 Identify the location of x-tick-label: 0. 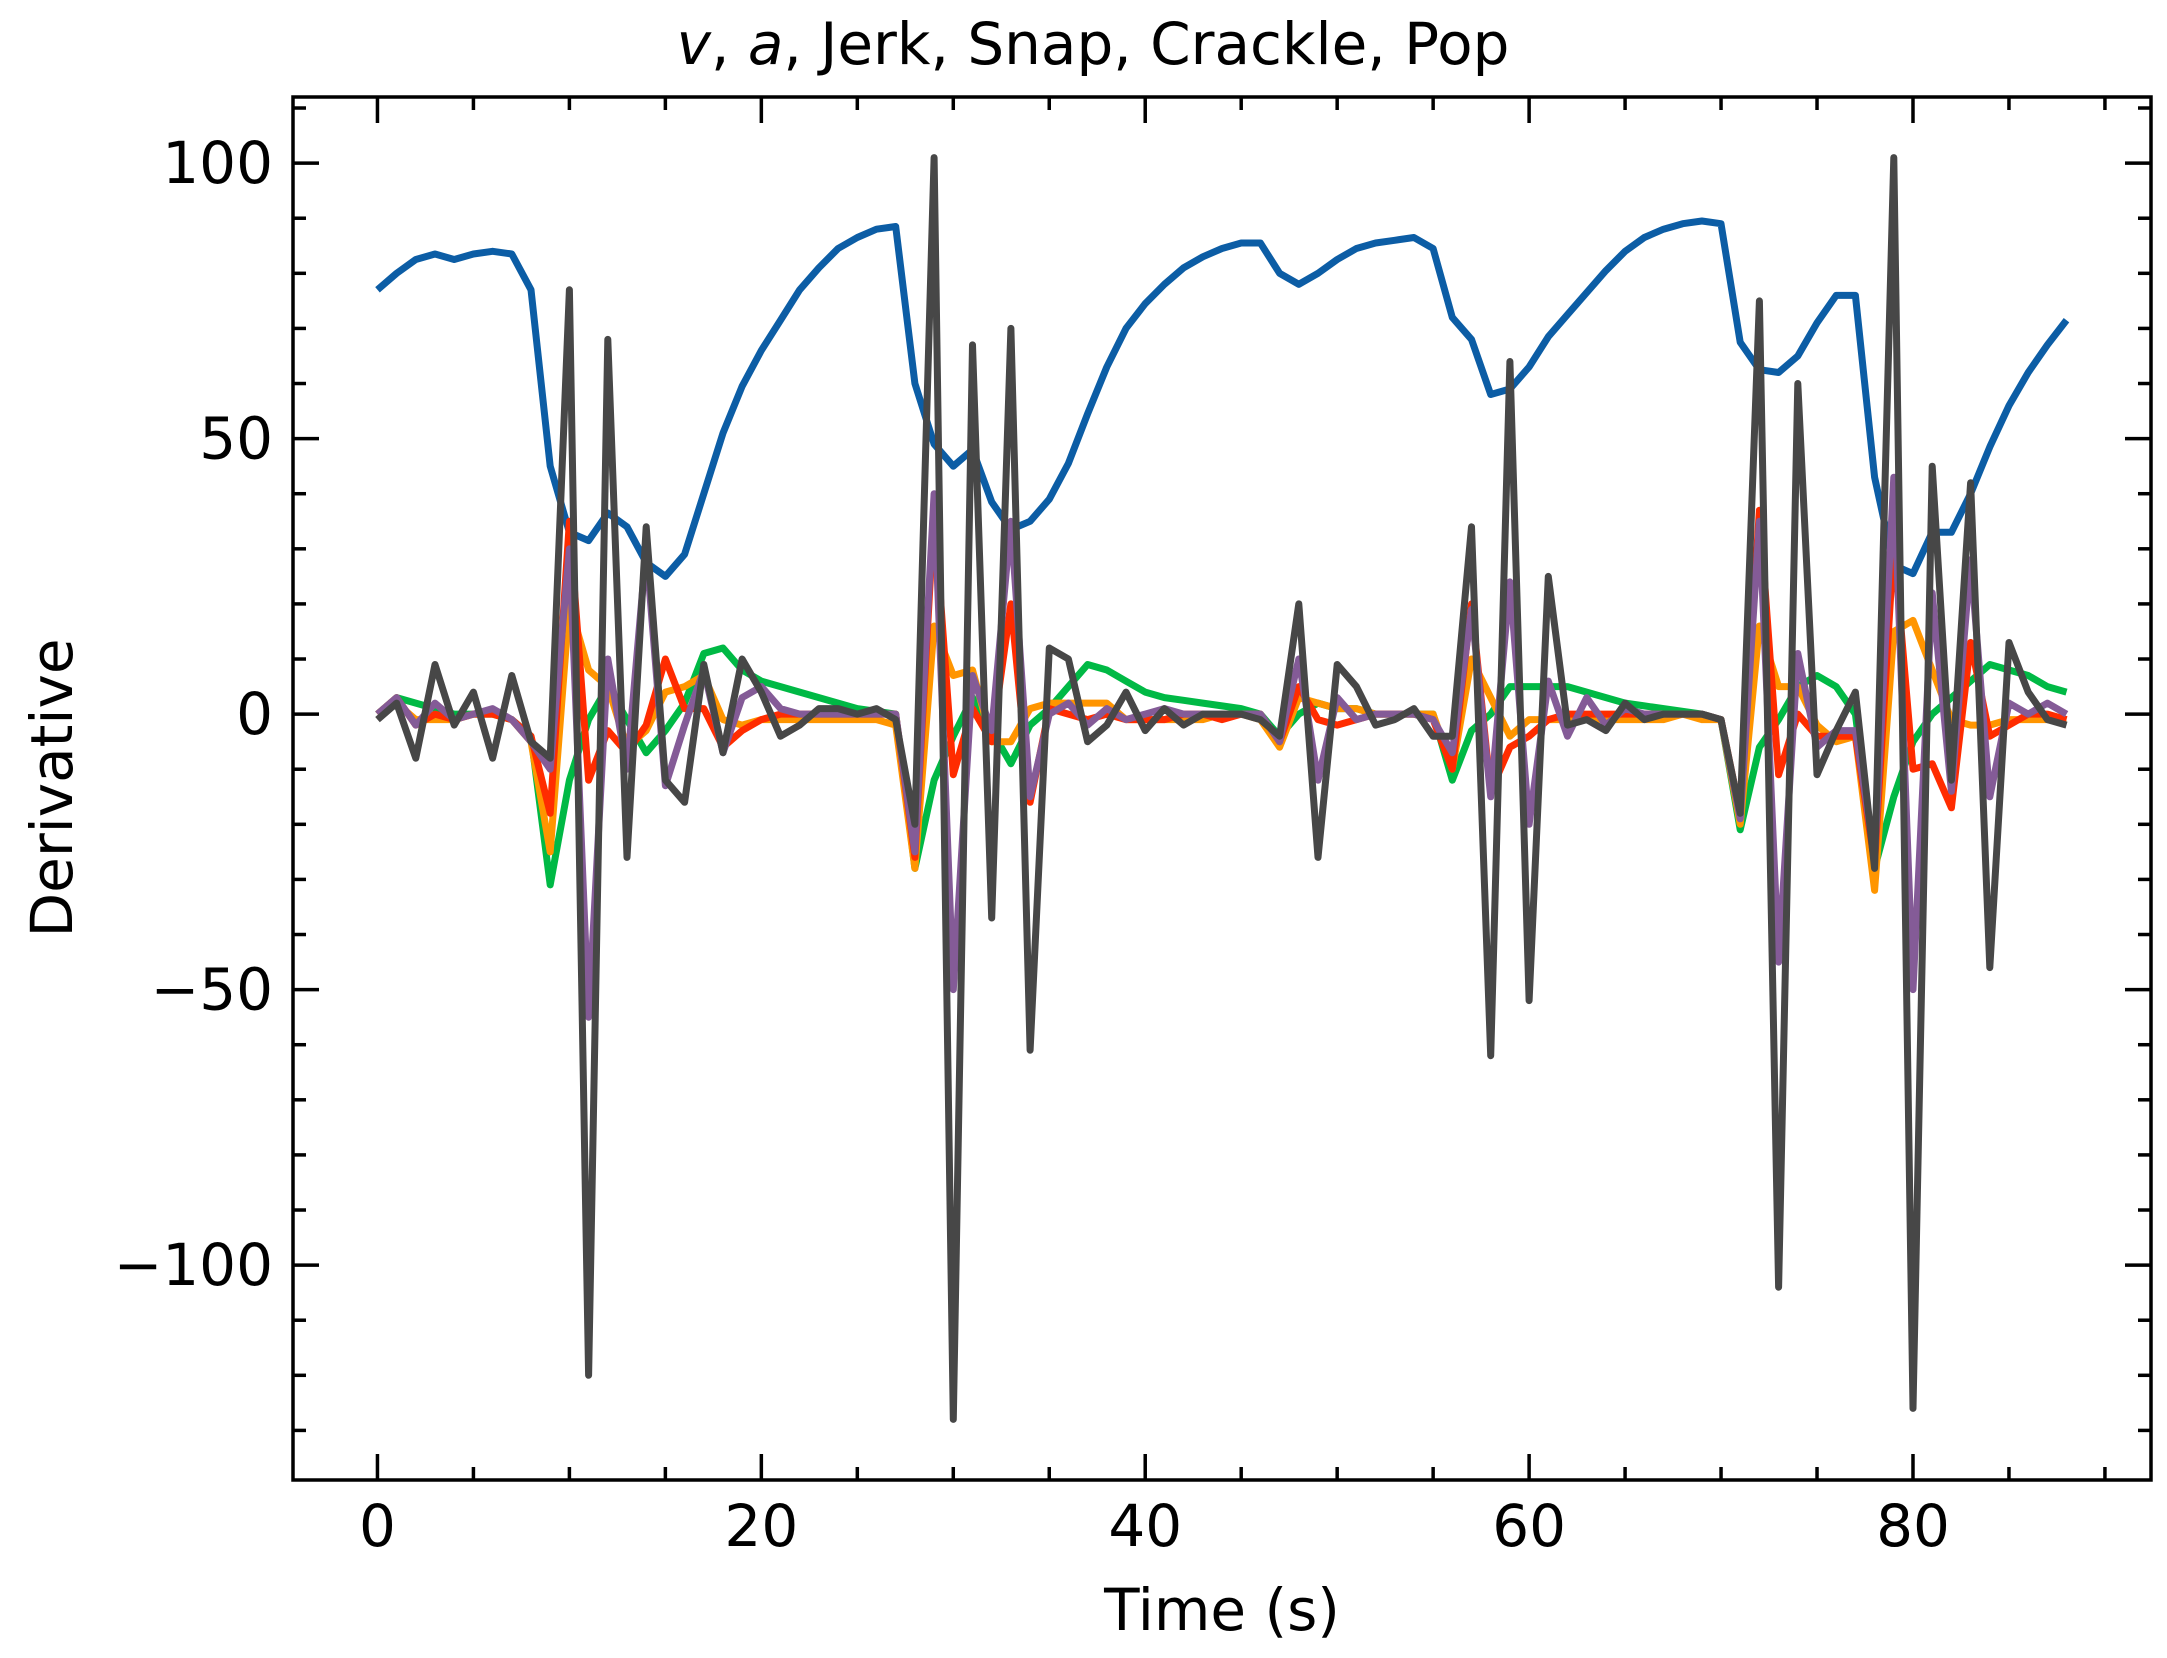
(377, 1526).